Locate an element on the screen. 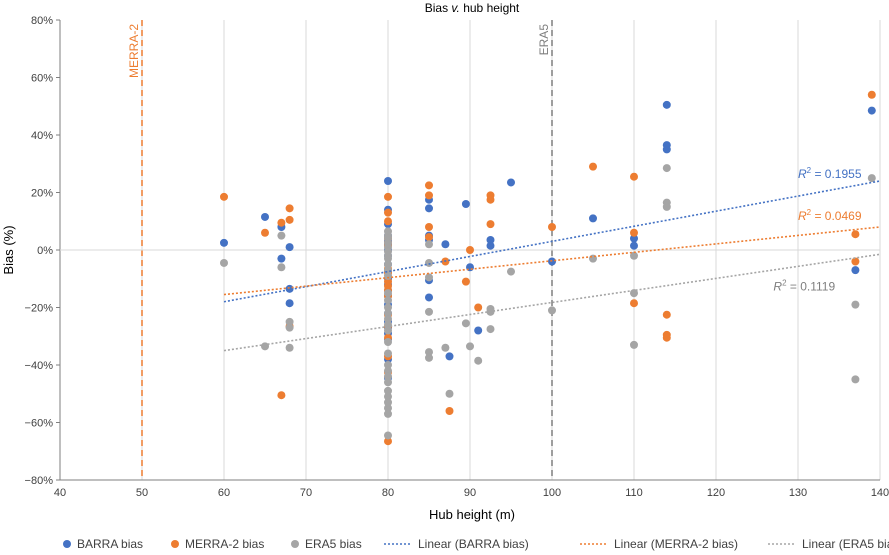 The image size is (889, 555). x-tick-label: 90 is located at coordinates (470, 493).